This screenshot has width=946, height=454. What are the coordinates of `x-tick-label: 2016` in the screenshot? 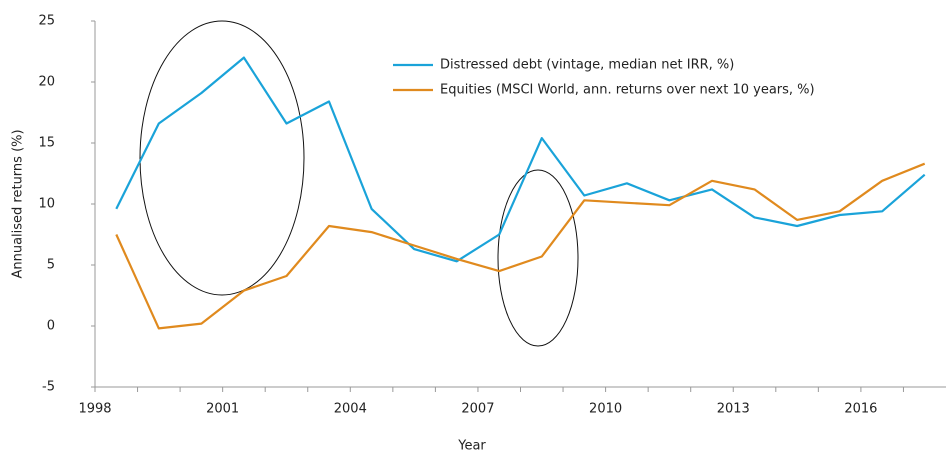 It's located at (860, 409).